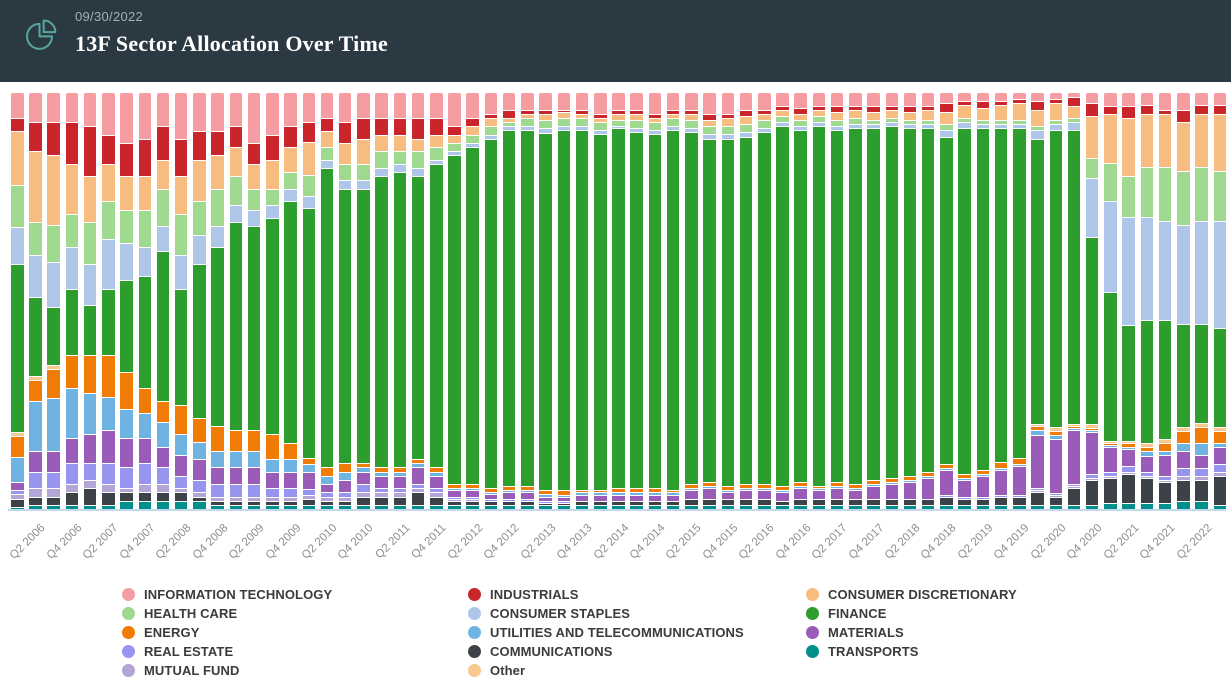  I want to click on legend-item-consumer-staples: CONSUMER STAPLES, so click(606, 613).